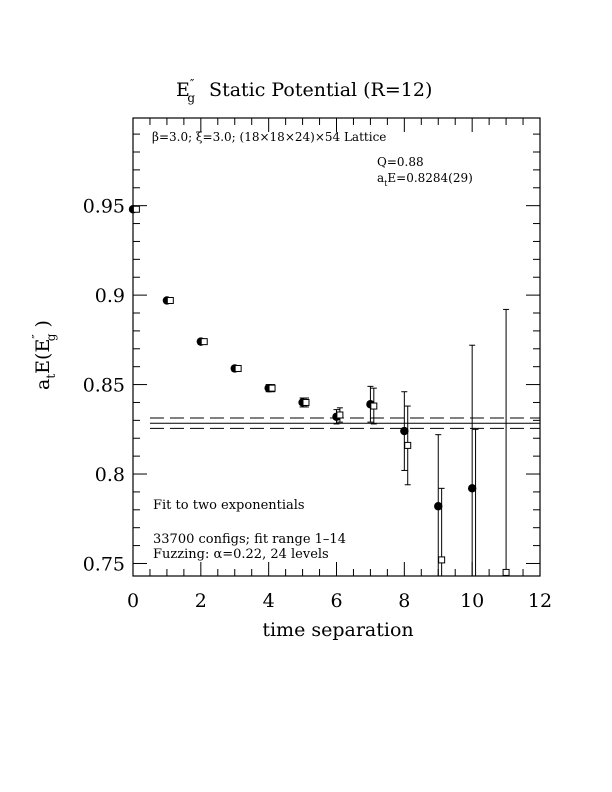 This screenshot has height=792, width=612. Describe the element at coordinates (183, 90) in the screenshot. I see `title-prefix: E` at that location.